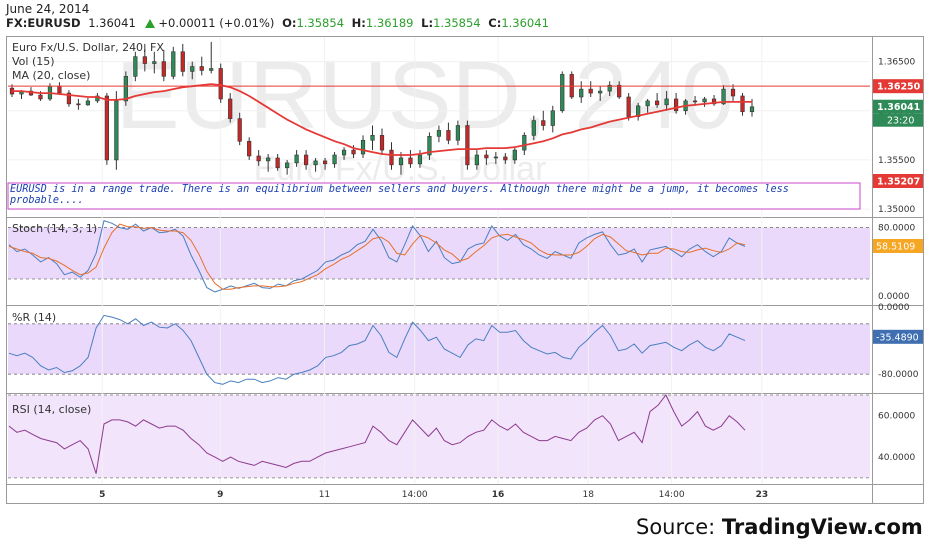 The width and height of the screenshot is (932, 550). Describe the element at coordinates (439, 349) in the screenshot. I see `willr-band` at that location.